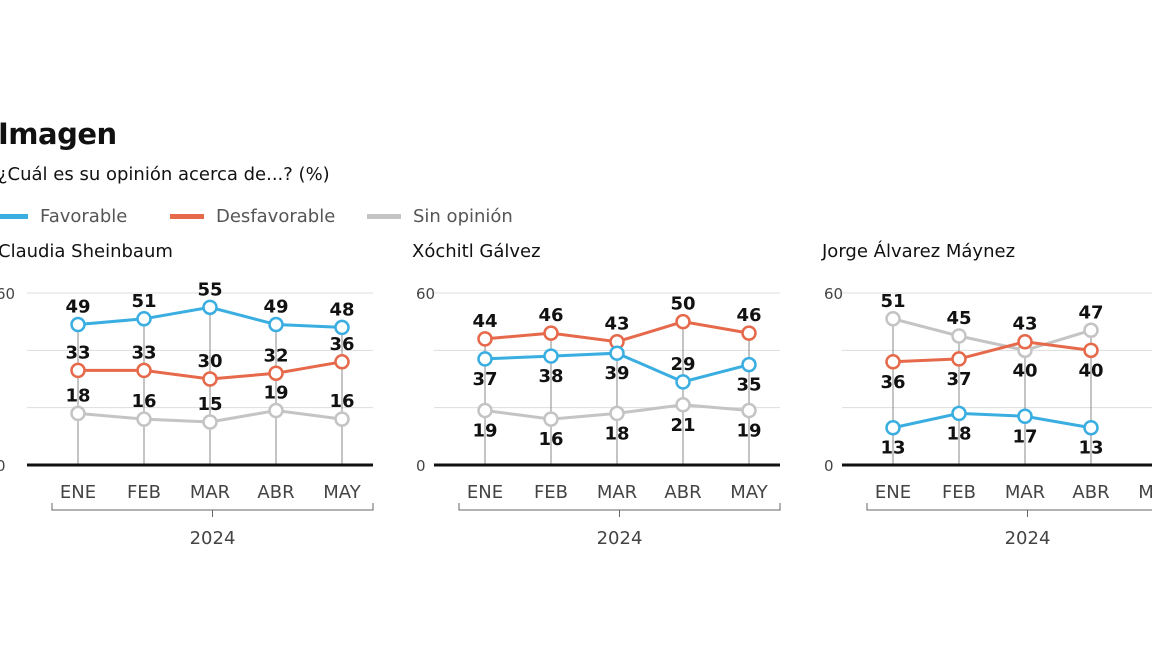  What do you see at coordinates (1024, 436) in the screenshot?
I see `data-label: 17` at bounding box center [1024, 436].